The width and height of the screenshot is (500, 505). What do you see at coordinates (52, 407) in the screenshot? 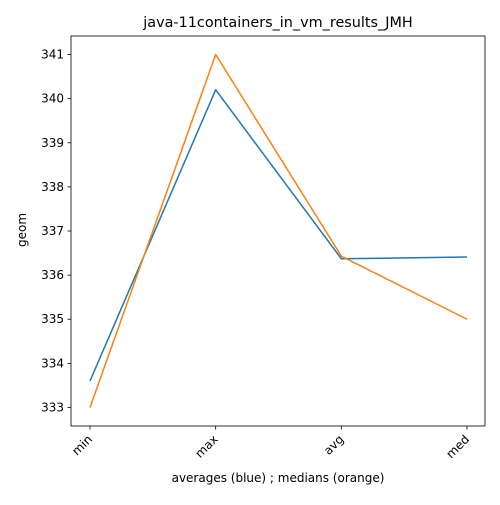
I see `y-tick-label: 333` at bounding box center [52, 407].